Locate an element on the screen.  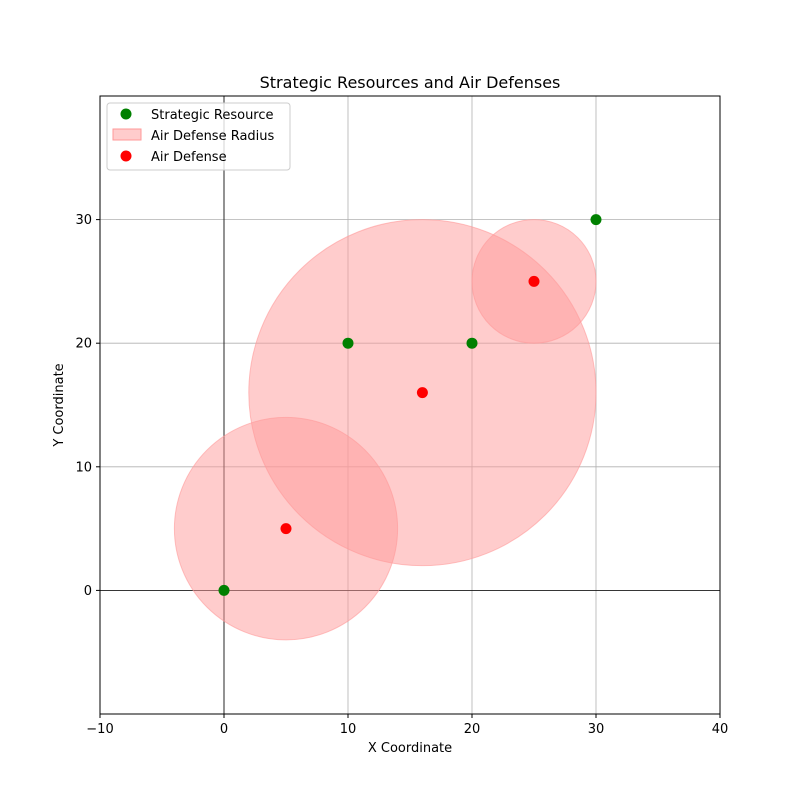
legend-defense-marker is located at coordinates (126, 156).